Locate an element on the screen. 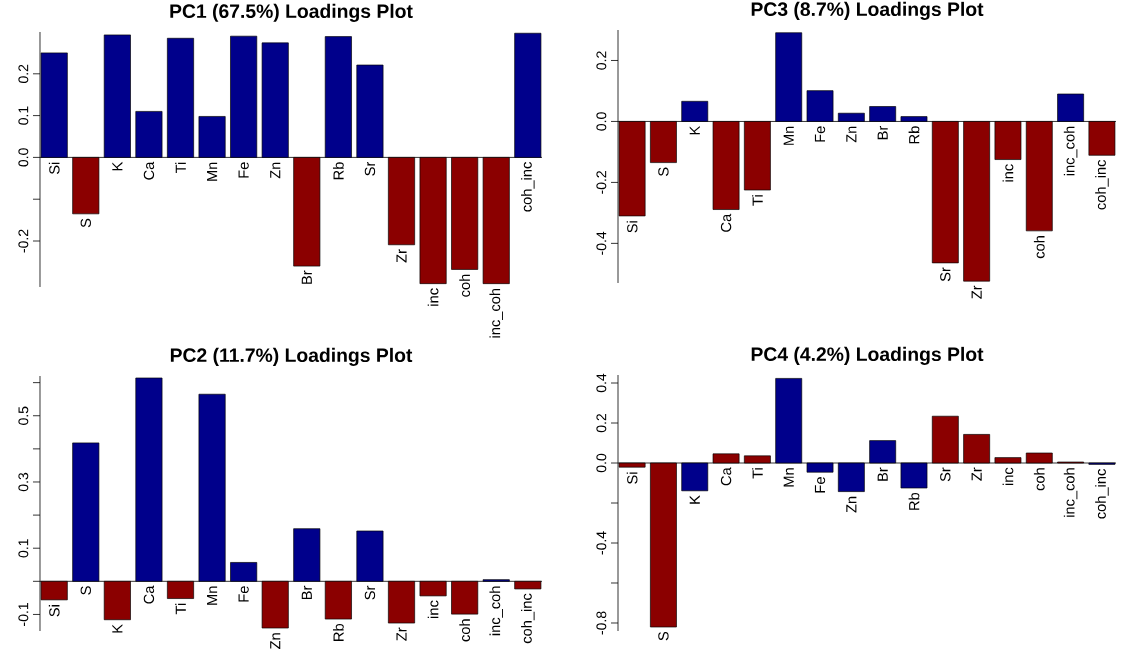 Image resolution: width=1124 pixels, height=657 pixels. y-tick-label: 0.4 is located at coordinates (601, 383).